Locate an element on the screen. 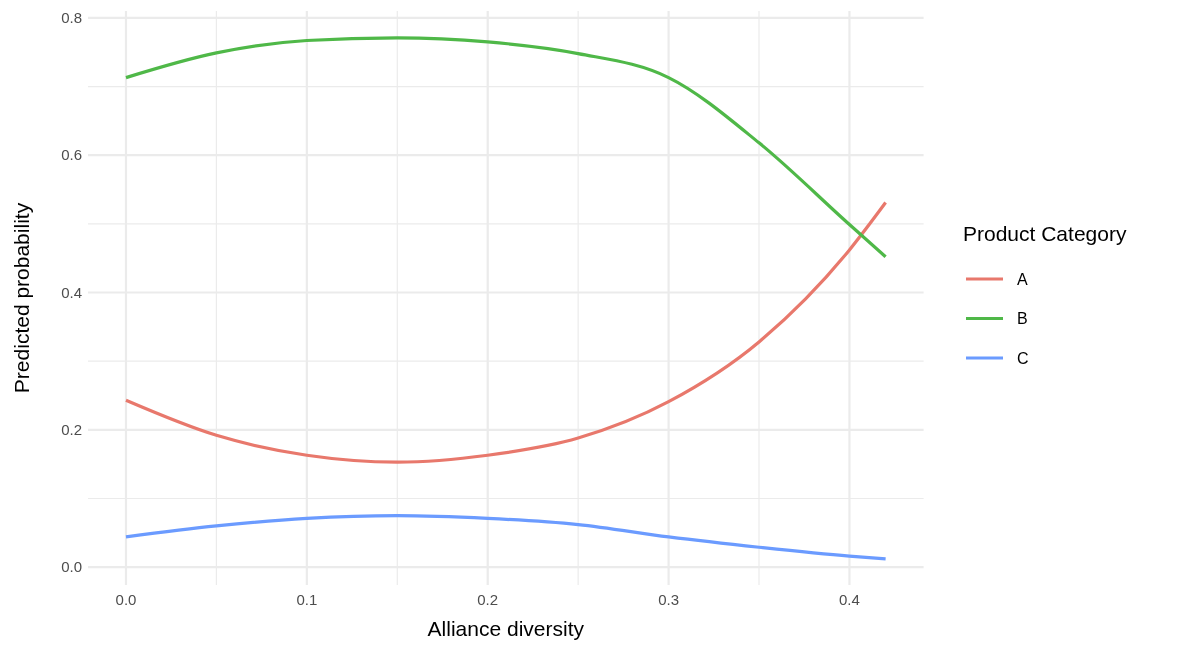 The width and height of the screenshot is (1189, 655). y-tick-label: 0.6 is located at coordinates (71, 155).